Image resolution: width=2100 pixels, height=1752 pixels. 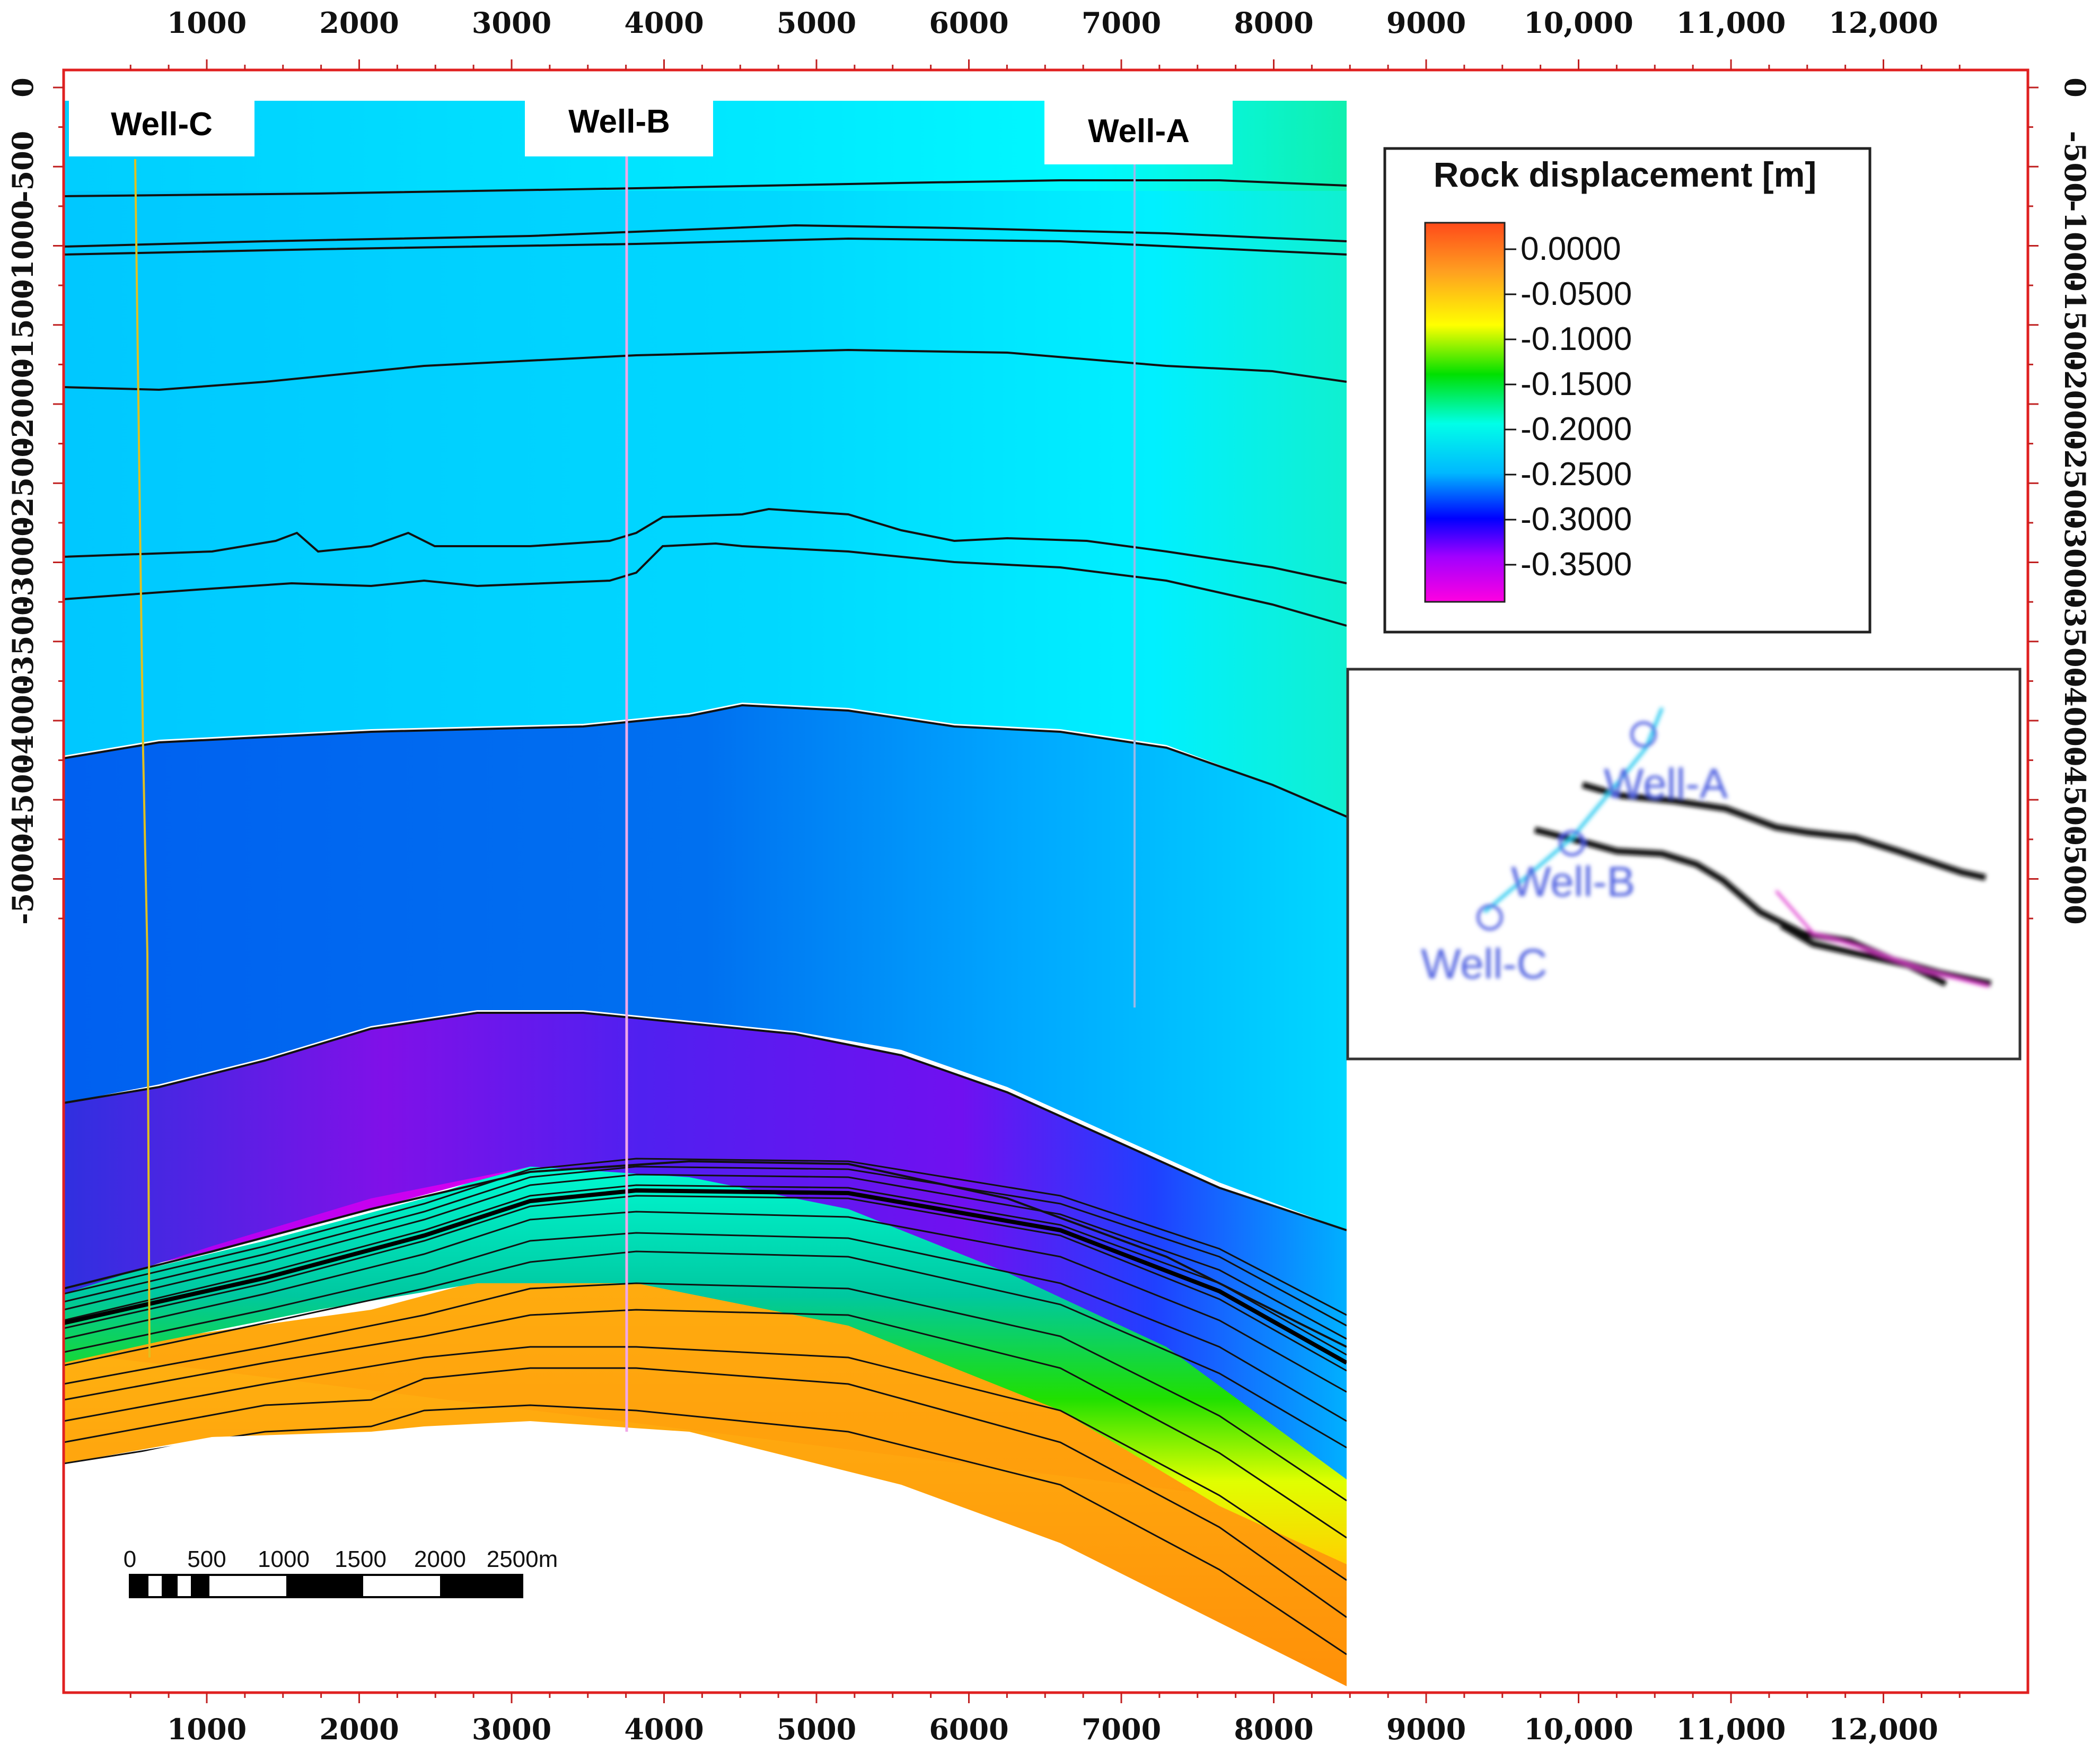 I want to click on top-axis-tick-label: 12,000, so click(x=1883, y=23).